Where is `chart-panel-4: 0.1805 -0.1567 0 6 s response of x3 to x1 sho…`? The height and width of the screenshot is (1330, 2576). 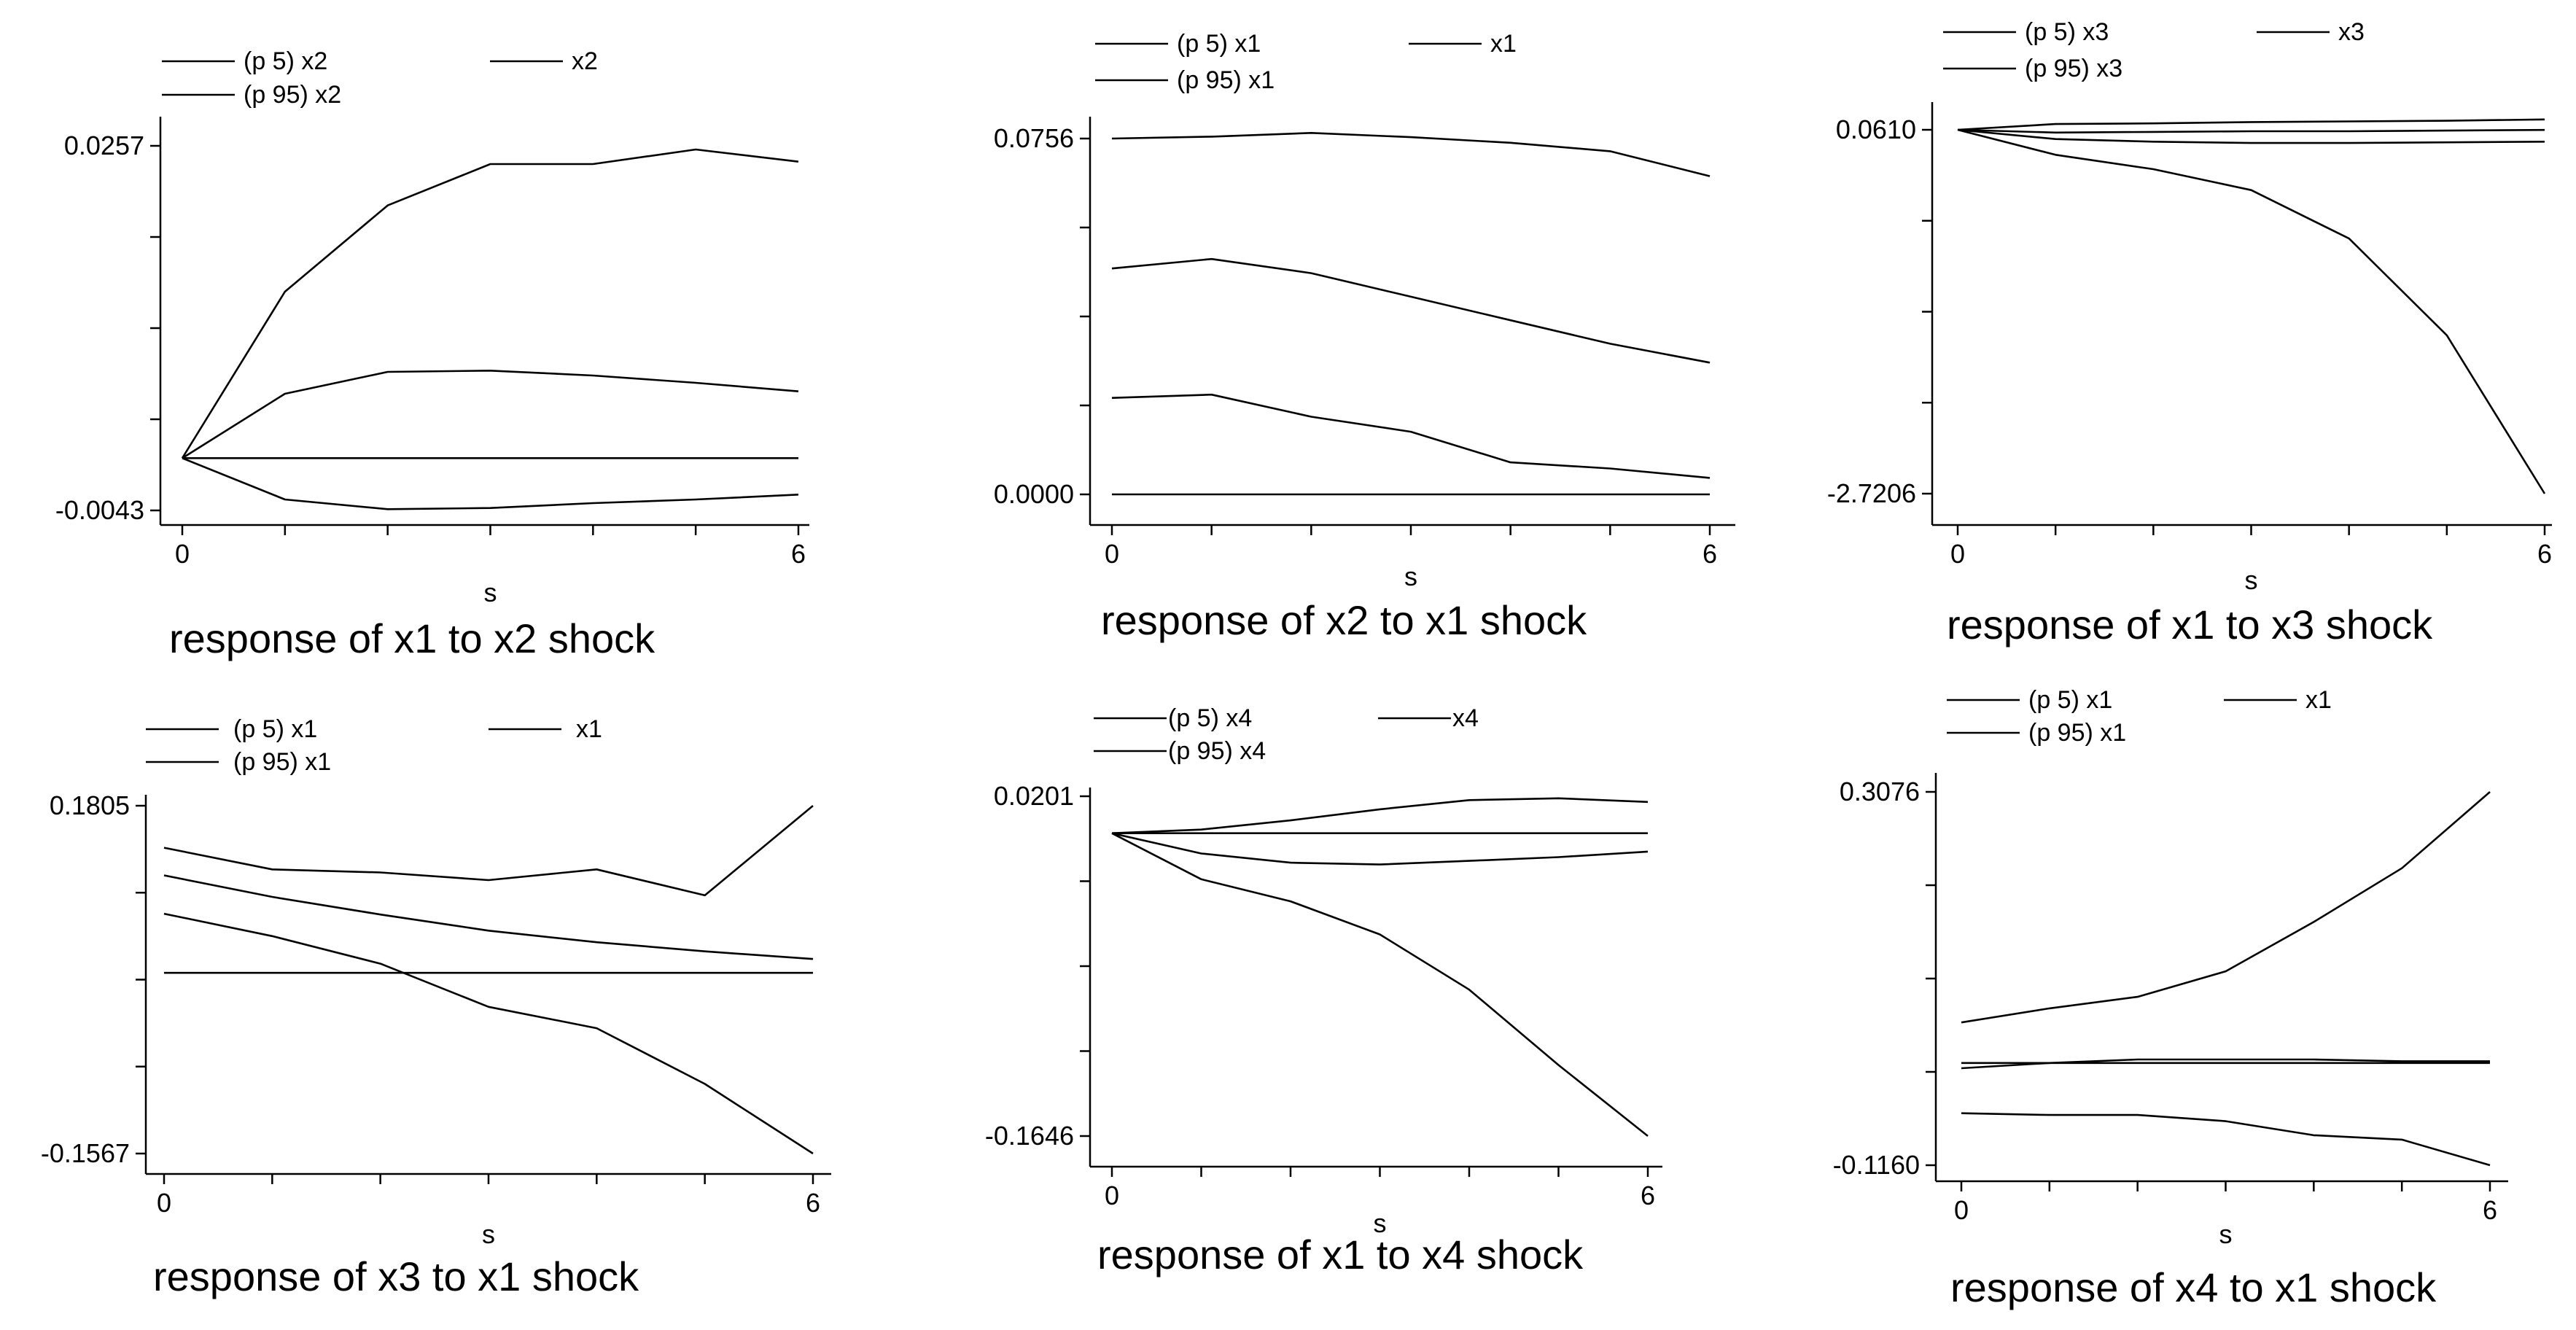
chart-panel-4: 0.1805 -0.1567 0 6 s response of x3 to x1 sho… is located at coordinates (436, 1007).